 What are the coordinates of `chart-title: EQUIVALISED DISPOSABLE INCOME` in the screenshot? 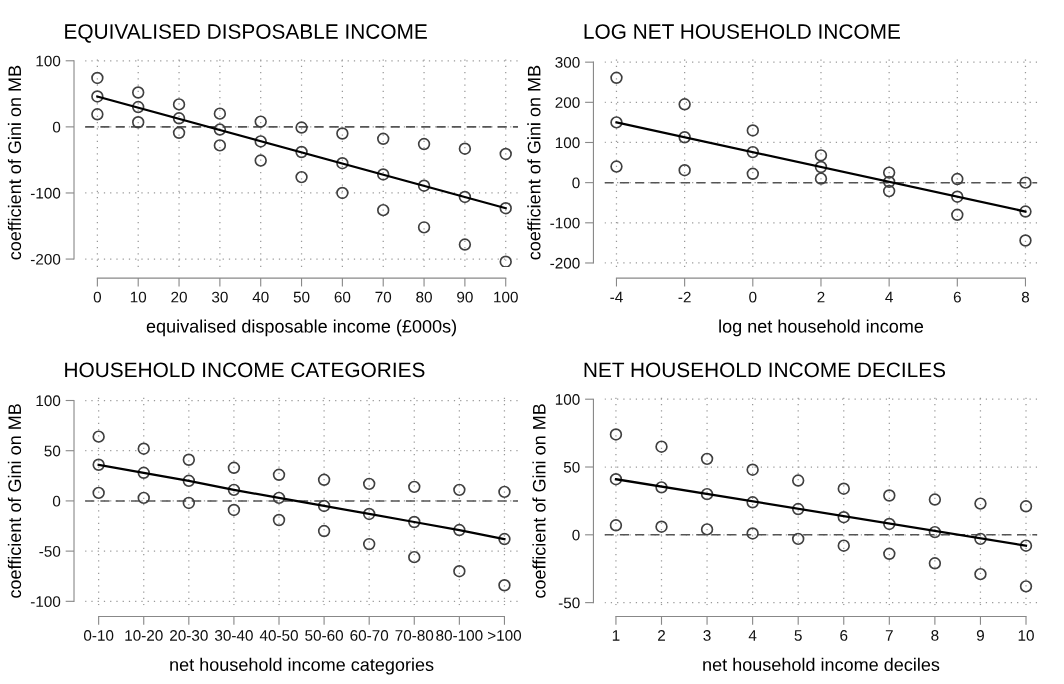 It's located at (246, 33).